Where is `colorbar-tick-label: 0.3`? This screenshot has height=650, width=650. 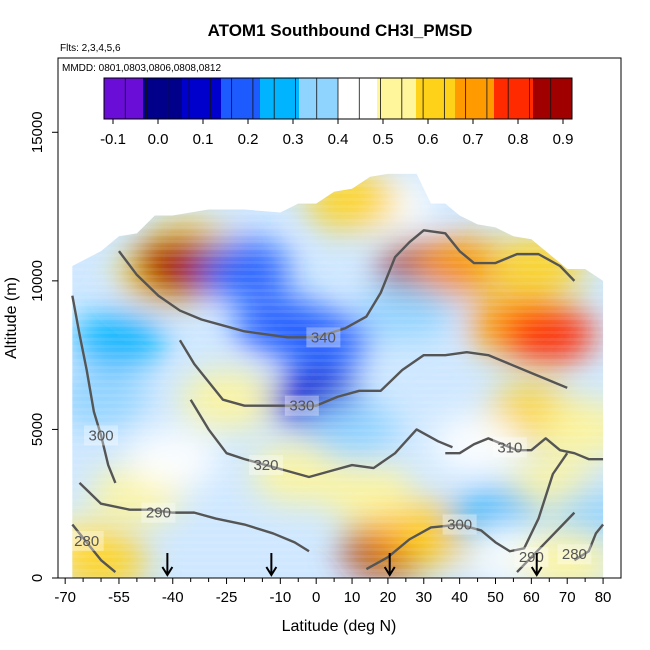
colorbar-tick-label: 0.3 is located at coordinates (293, 139).